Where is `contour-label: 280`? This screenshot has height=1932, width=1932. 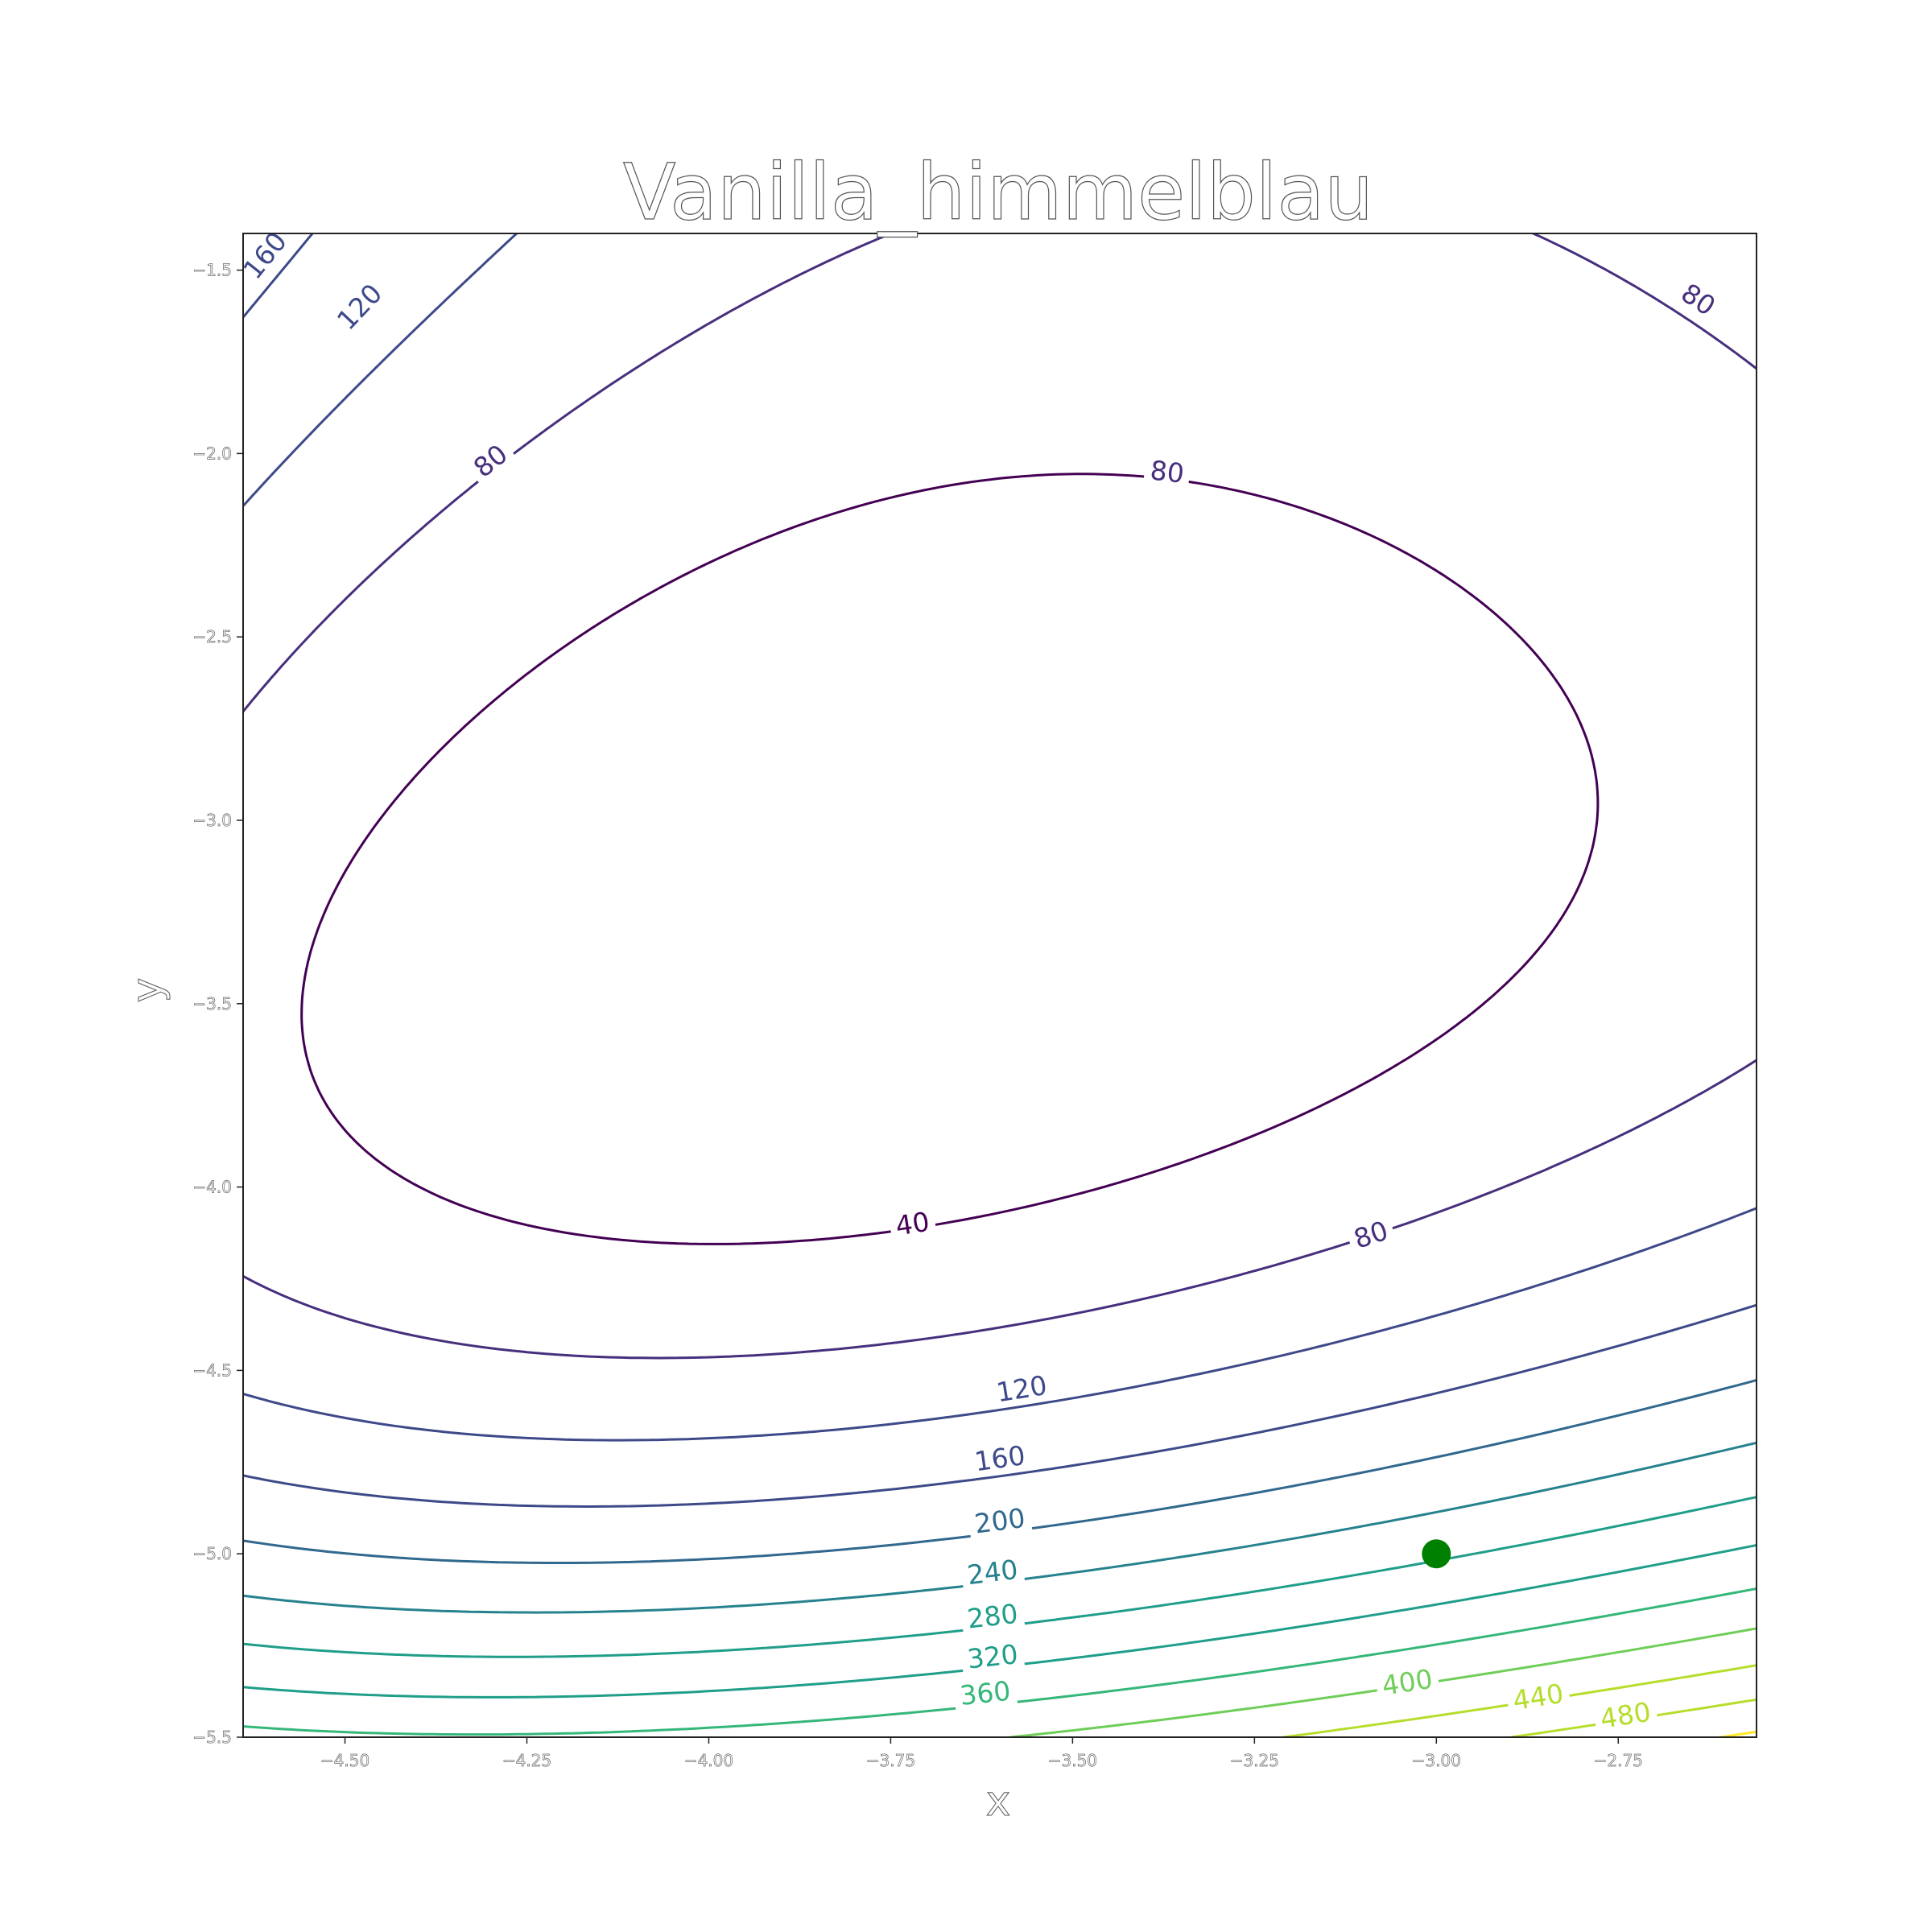 contour-label: 280 is located at coordinates (992, 1616).